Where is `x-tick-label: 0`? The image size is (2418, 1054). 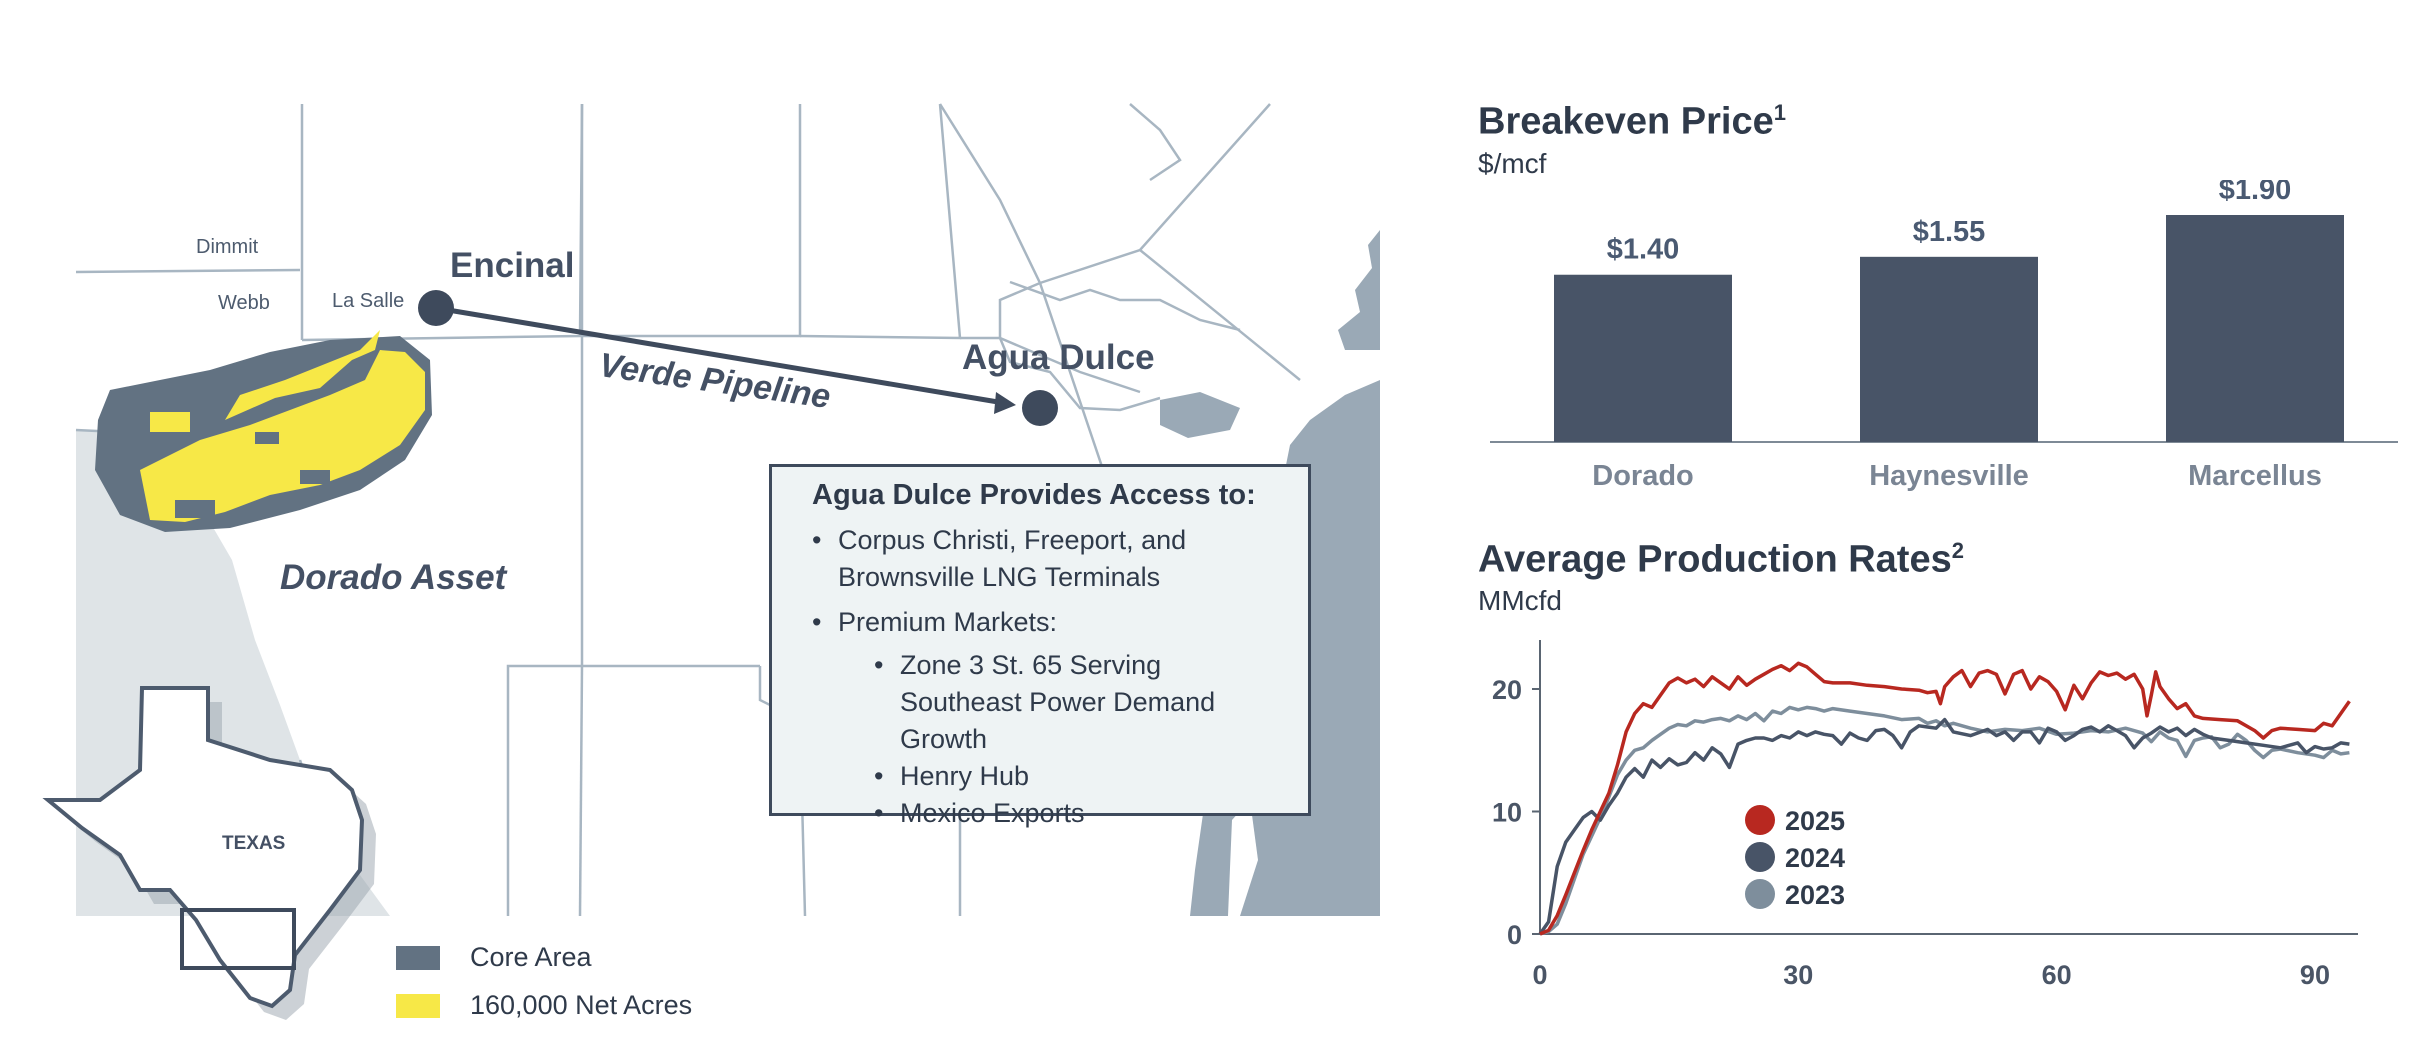 x-tick-label: 0 is located at coordinates (1539, 975).